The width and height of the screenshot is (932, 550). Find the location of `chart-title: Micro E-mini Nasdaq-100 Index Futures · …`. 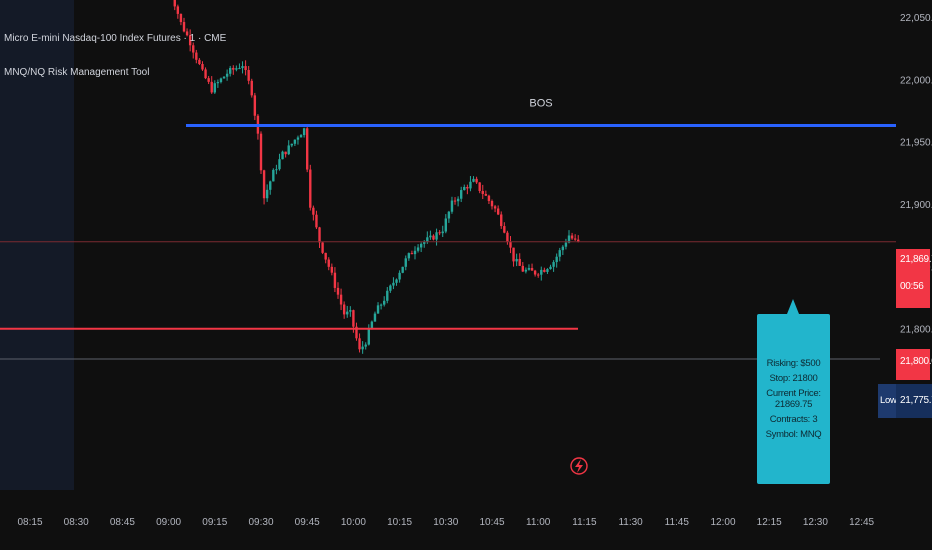

chart-title: Micro E-mini Nasdaq-100 Index Futures · … is located at coordinates (115, 38).